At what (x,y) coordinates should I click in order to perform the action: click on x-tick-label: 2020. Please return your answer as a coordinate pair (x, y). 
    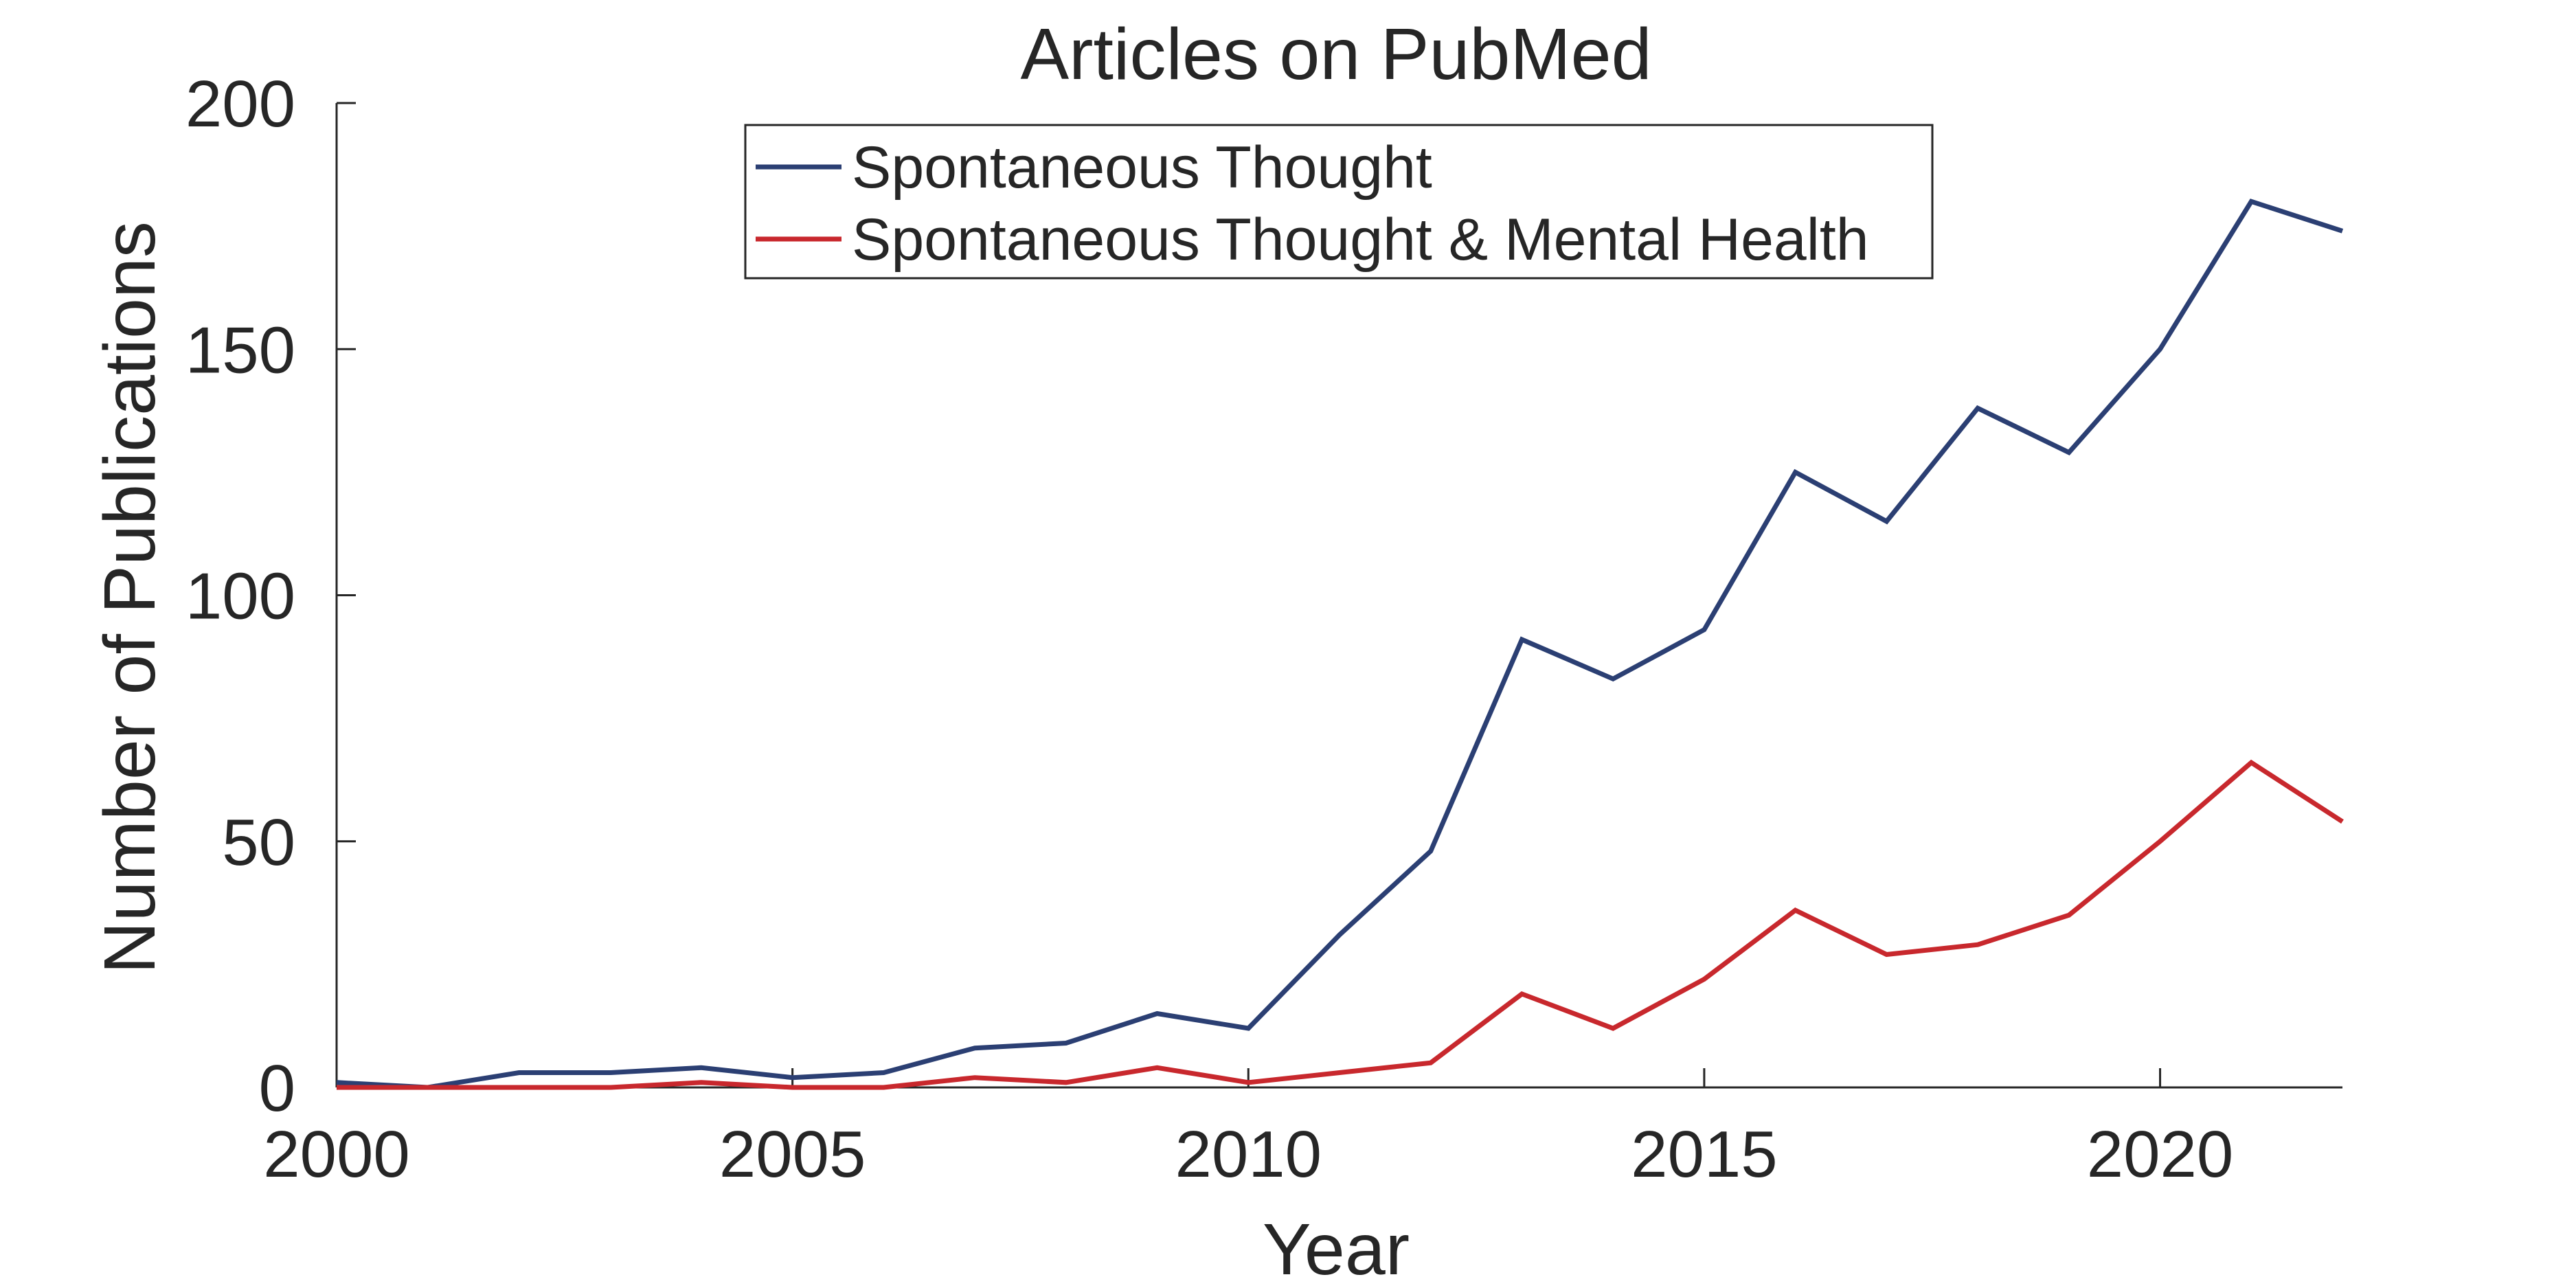
    Looking at the image, I should click on (2160, 1154).